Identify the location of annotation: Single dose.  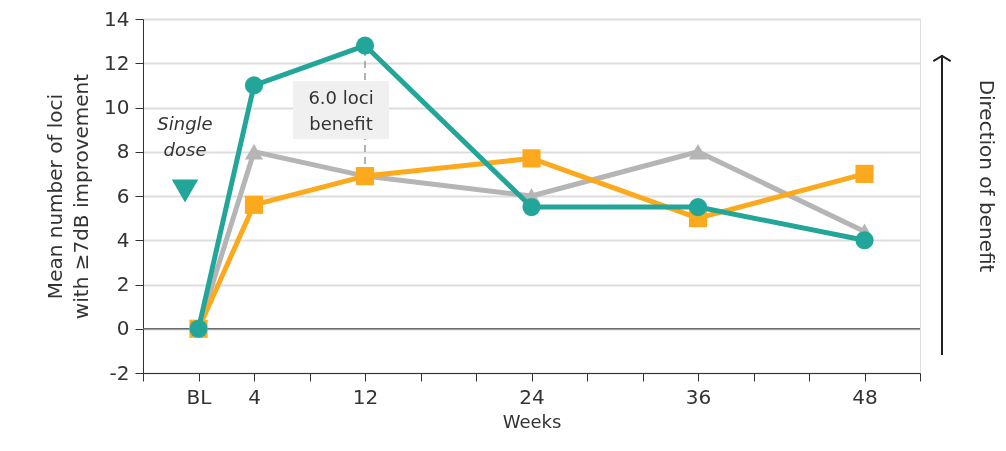
(185, 136).